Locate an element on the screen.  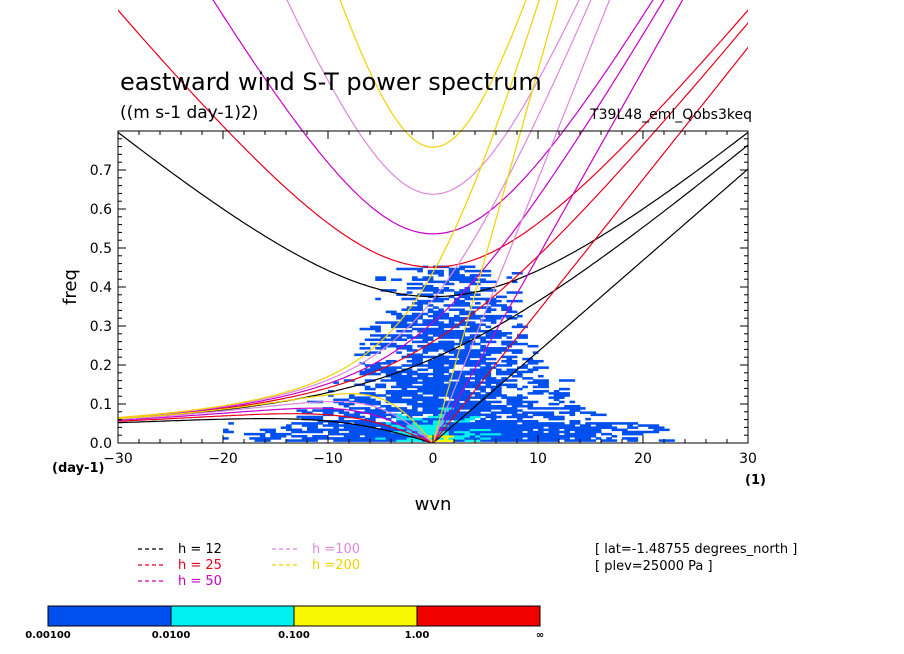
legend-label: h = 12 is located at coordinates (200, 549).